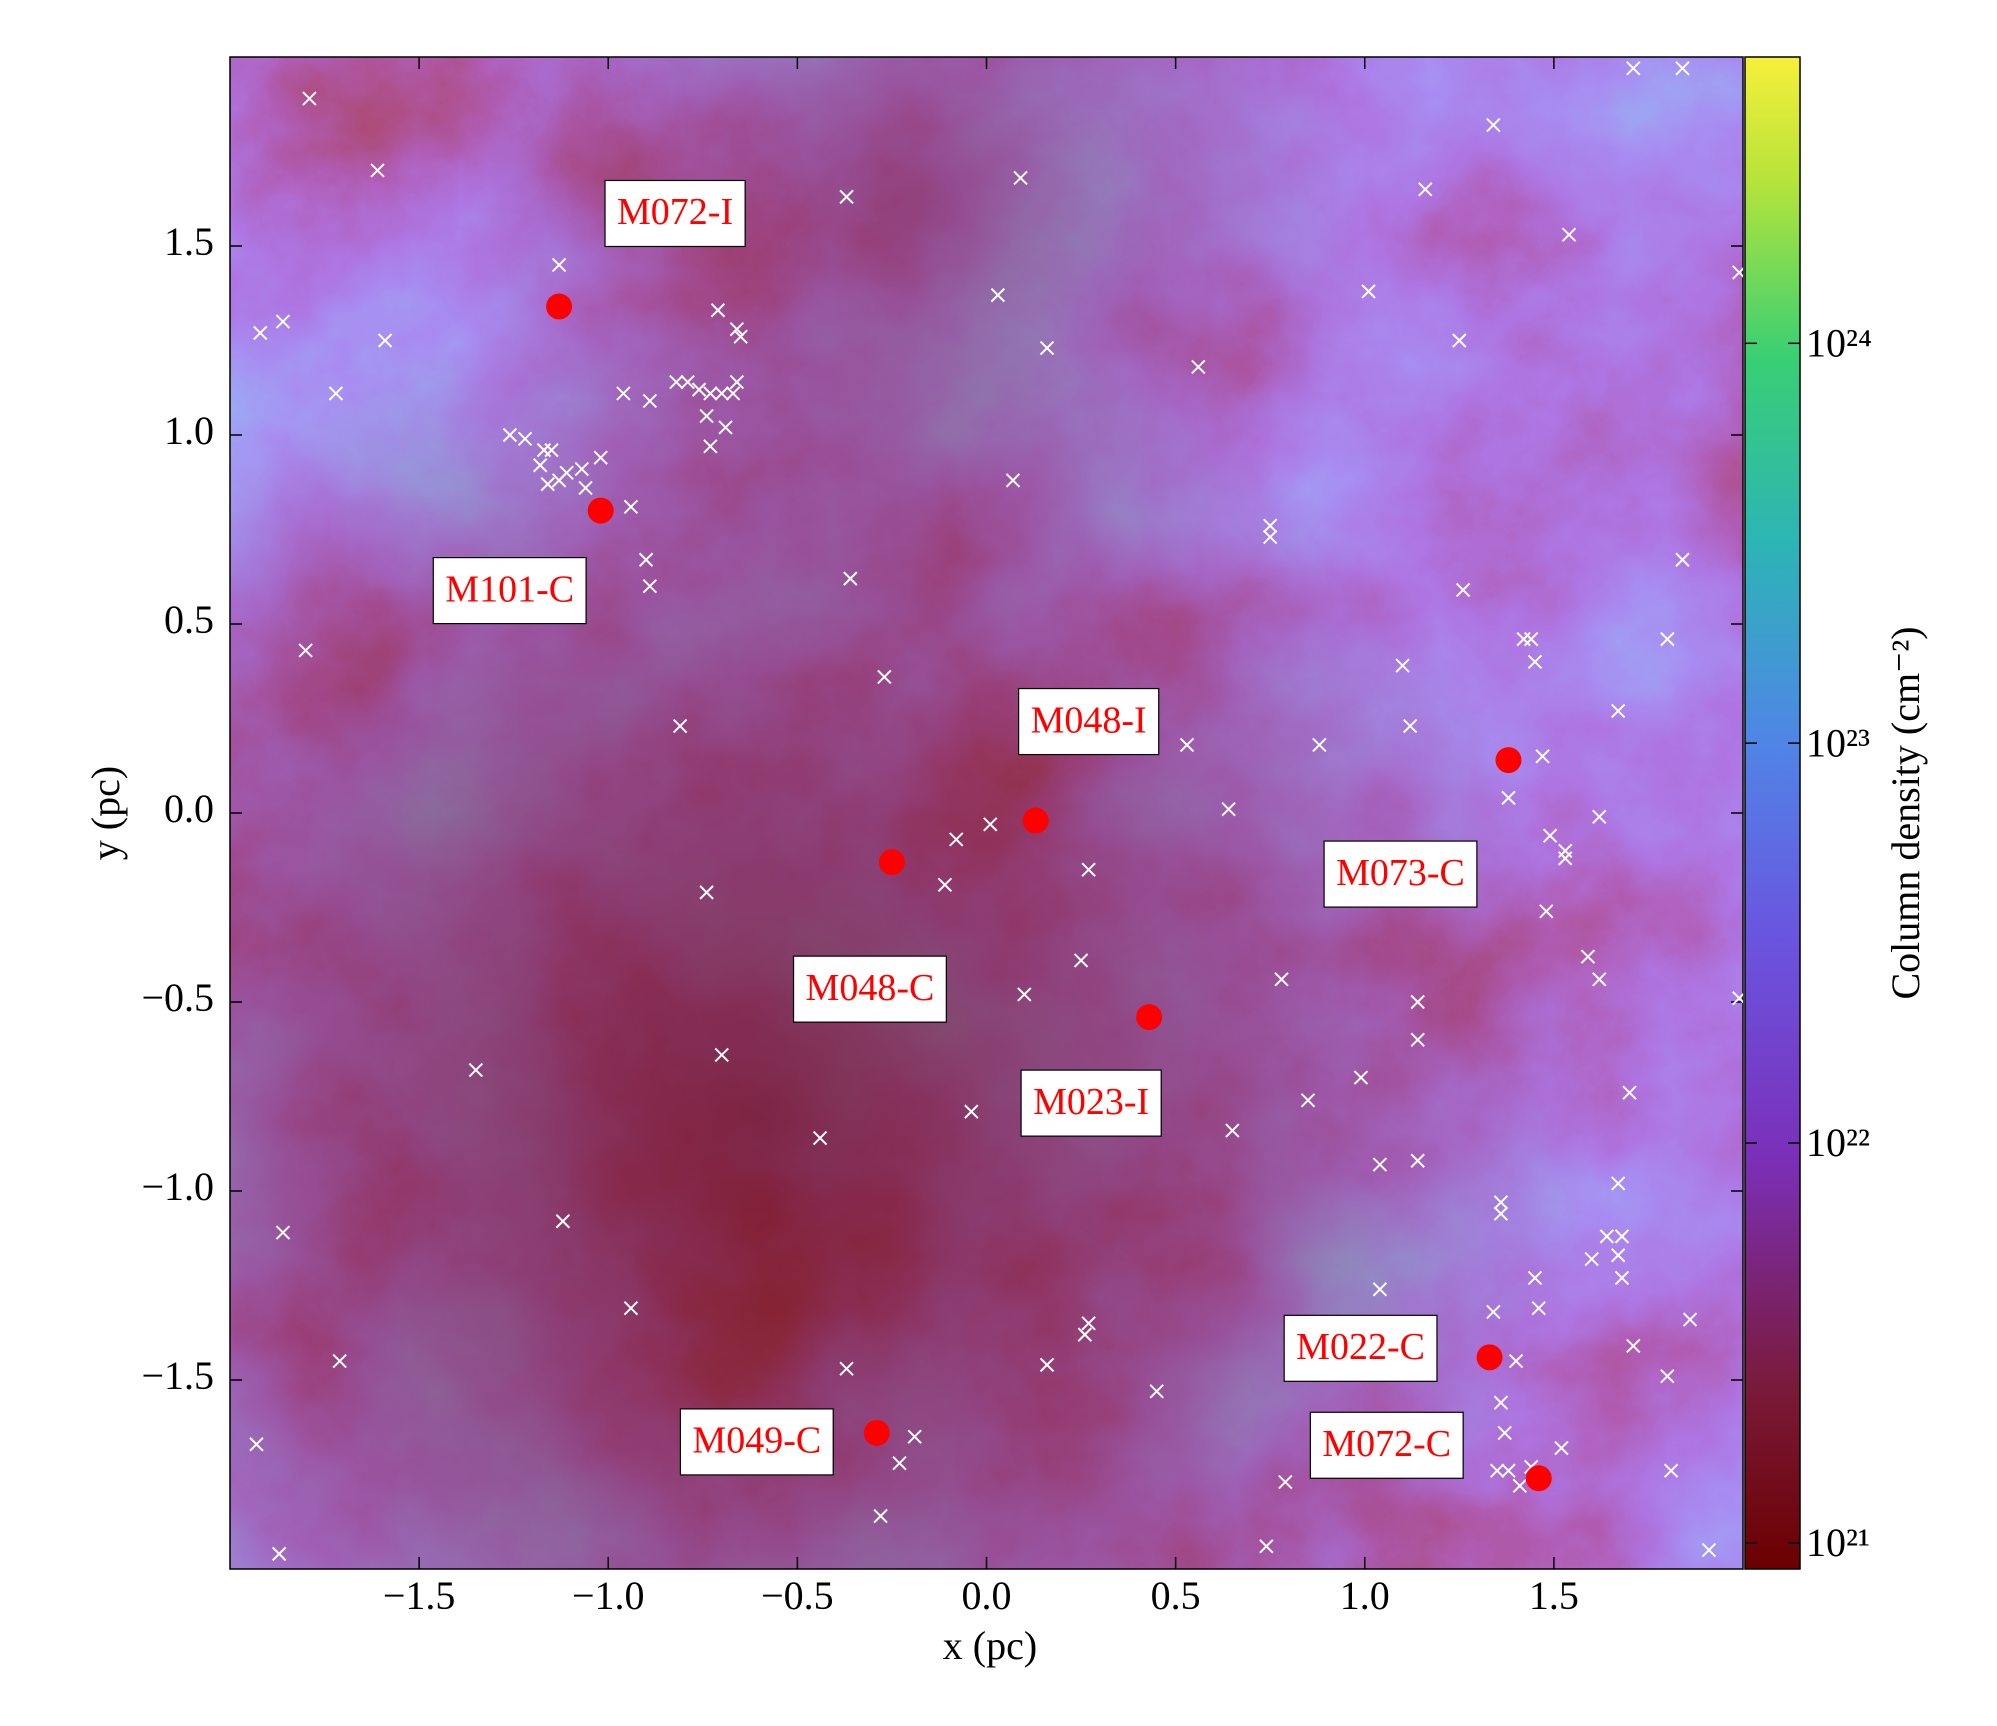 Image resolution: width=1997 pixels, height=1726 pixels. What do you see at coordinates (1400, 873) in the screenshot?
I see `annotation-label: M073-C` at bounding box center [1400, 873].